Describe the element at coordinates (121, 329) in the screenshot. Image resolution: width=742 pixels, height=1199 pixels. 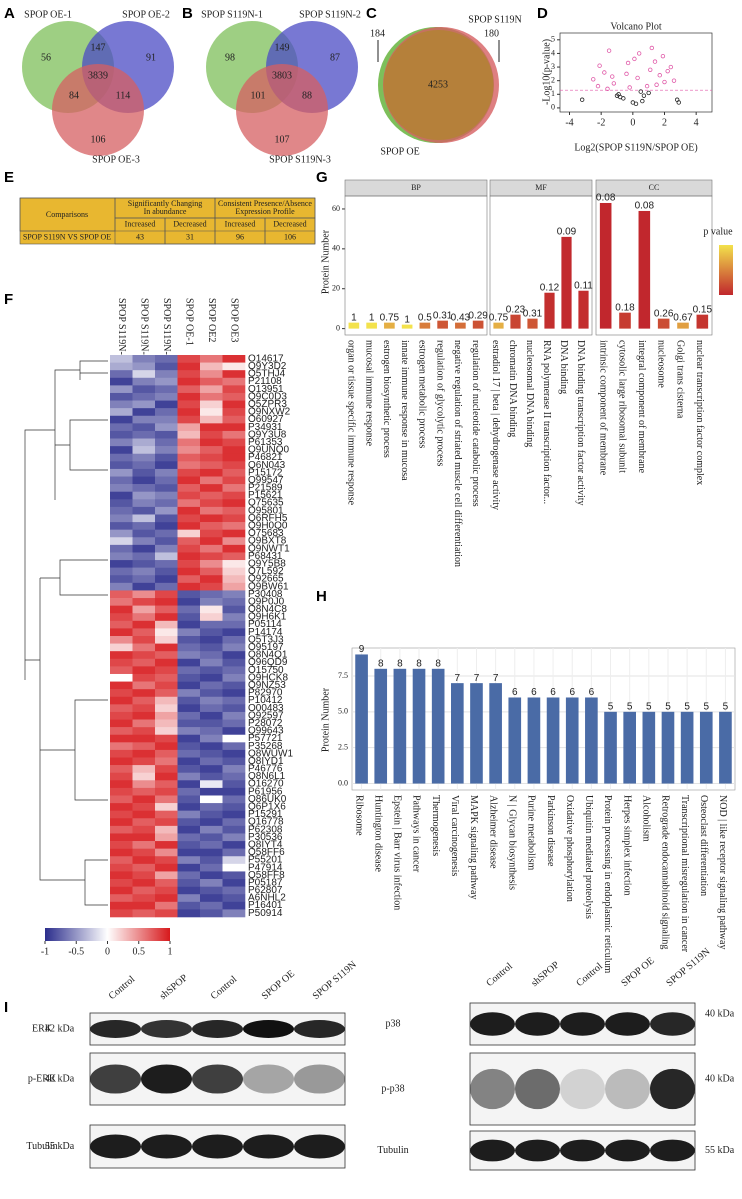
I see `column-label: SPOP S119N-1` at that location.